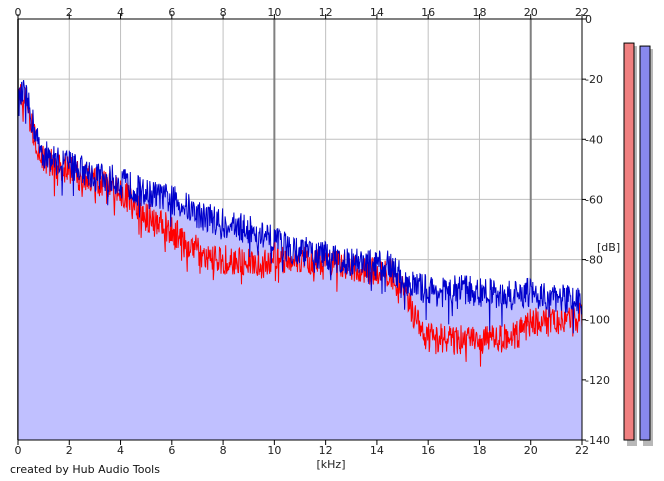 The image size is (664, 481). I want to click on x-tick-label-bottom: 4, so click(120, 450).